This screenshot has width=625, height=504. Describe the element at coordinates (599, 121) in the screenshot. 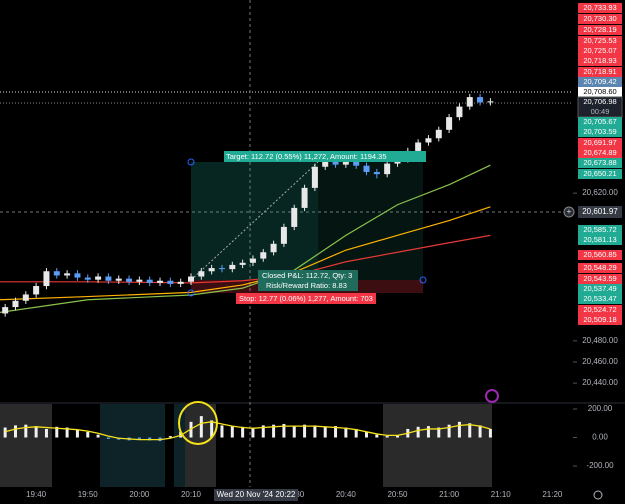

I see `price-label: 20,705.67` at that location.